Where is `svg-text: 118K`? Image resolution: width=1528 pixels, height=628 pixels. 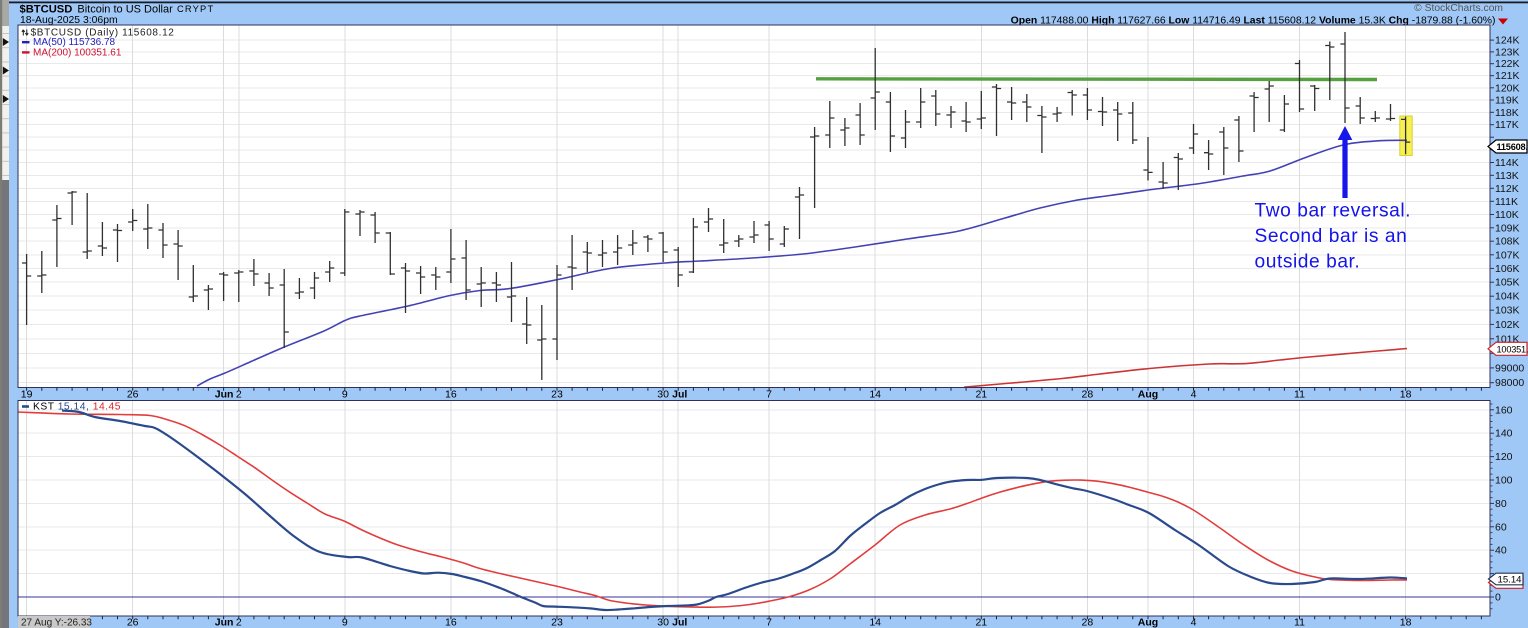 svg-text: 118K is located at coordinates (1507, 113).